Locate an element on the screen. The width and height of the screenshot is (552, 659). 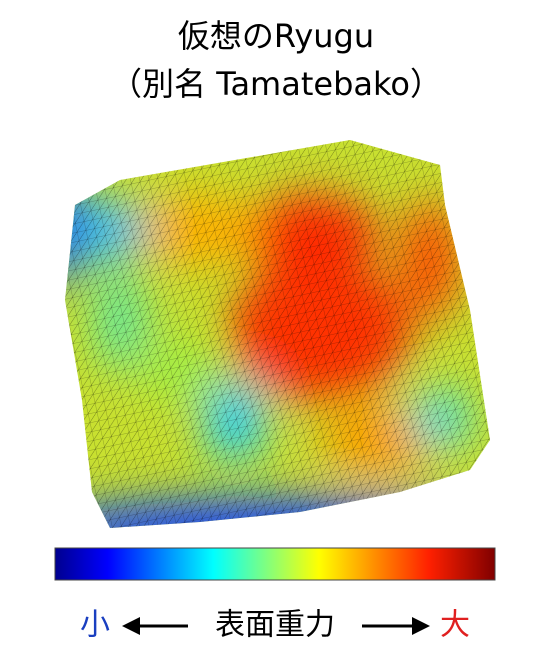
arrow-left is located at coordinates (155, 626).